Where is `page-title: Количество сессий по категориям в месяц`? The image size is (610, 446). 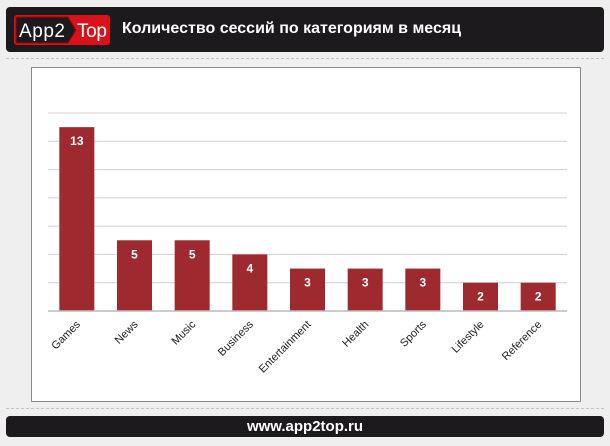 page-title: Количество сессий по категориям в месяц is located at coordinates (292, 28).